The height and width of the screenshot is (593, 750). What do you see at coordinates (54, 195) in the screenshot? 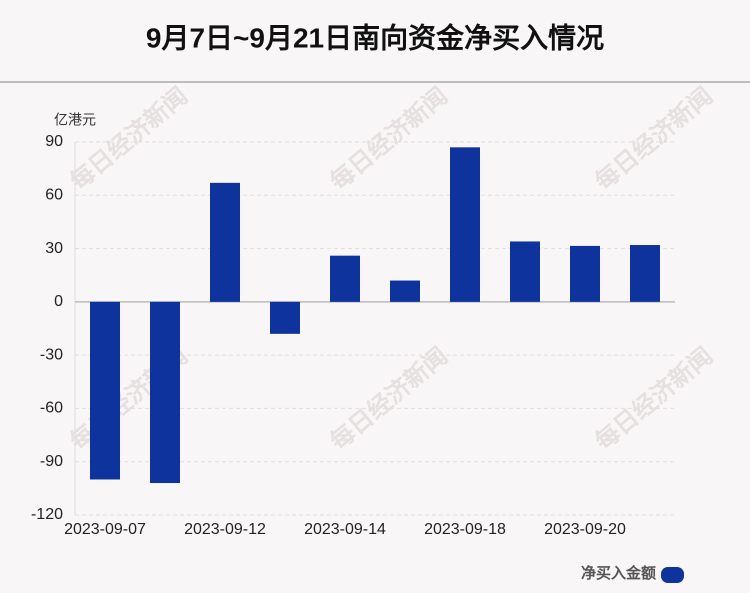
I see `y-tick-label: 60` at bounding box center [54, 195].